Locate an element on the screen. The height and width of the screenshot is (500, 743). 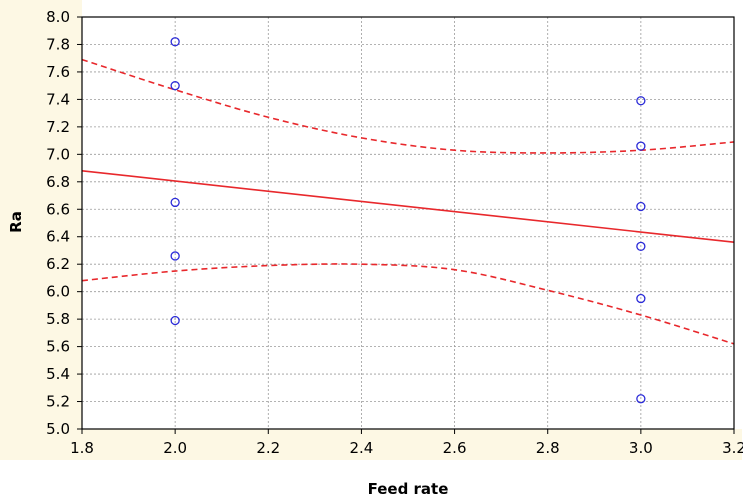
regression-line is located at coordinates (408, 207).